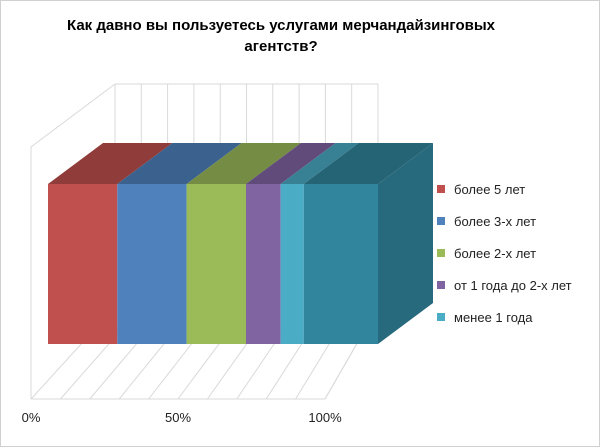  What do you see at coordinates (31, 417) in the screenshot?
I see `x-tick-label: 0%` at bounding box center [31, 417].